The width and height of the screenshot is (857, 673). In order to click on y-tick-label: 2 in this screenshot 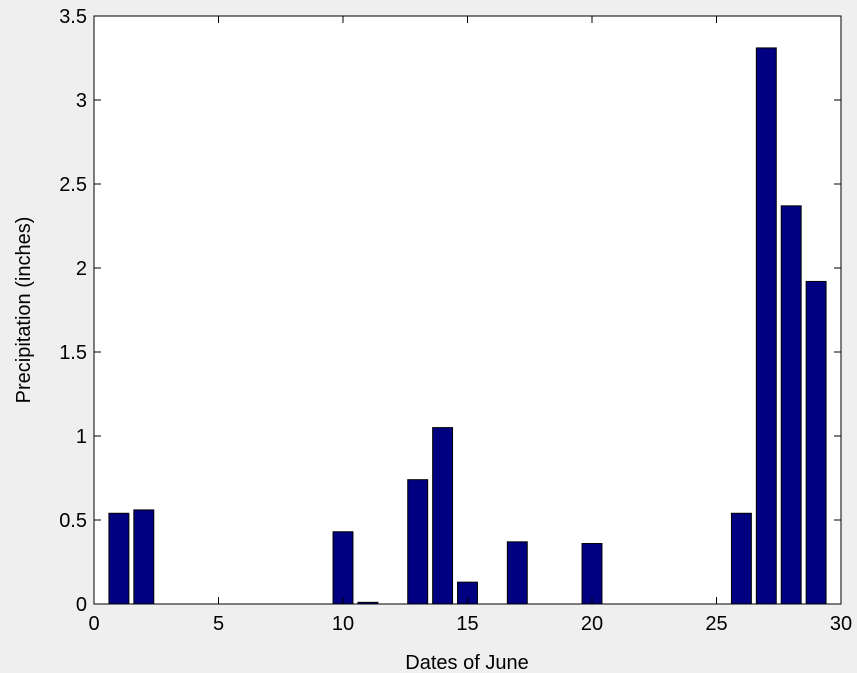, I will do `click(81, 269)`.